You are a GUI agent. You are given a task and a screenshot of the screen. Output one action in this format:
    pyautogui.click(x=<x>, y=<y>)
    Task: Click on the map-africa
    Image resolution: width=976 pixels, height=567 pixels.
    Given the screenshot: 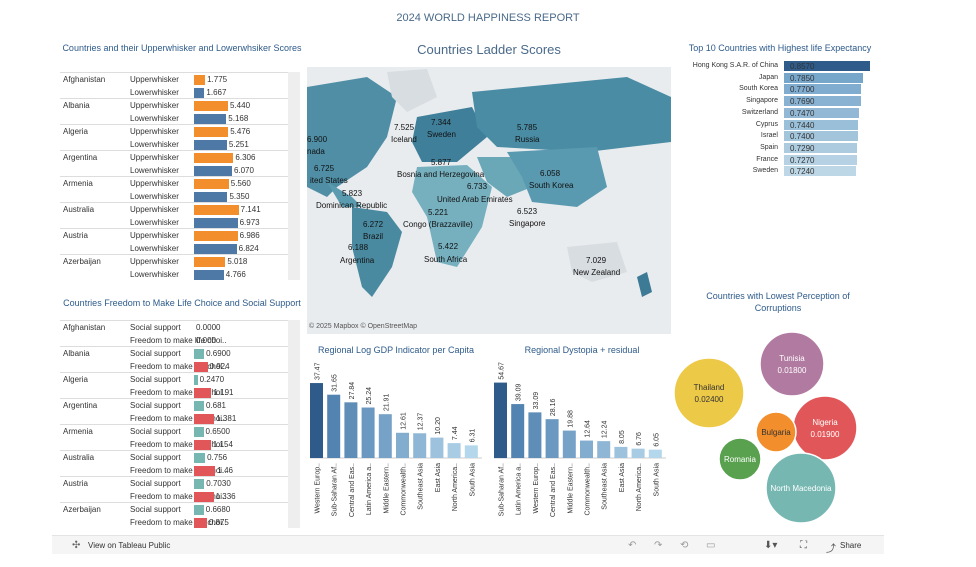 What is the action you would take?
    pyautogui.click(x=452, y=216)
    